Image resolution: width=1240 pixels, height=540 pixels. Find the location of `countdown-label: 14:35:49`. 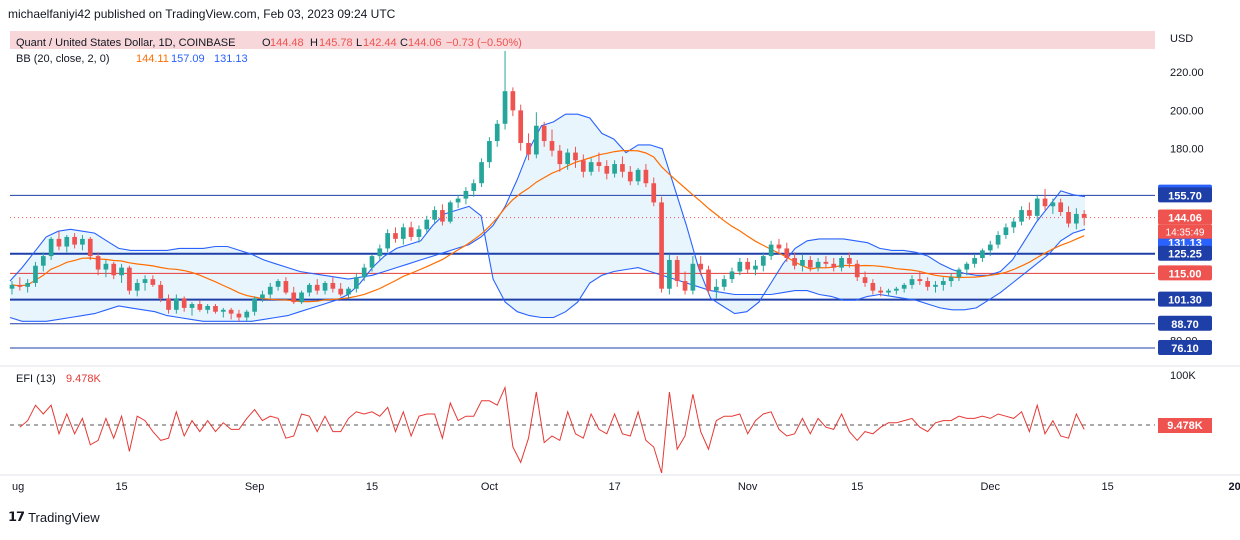

countdown-label: 14:35:49 is located at coordinates (1185, 233).